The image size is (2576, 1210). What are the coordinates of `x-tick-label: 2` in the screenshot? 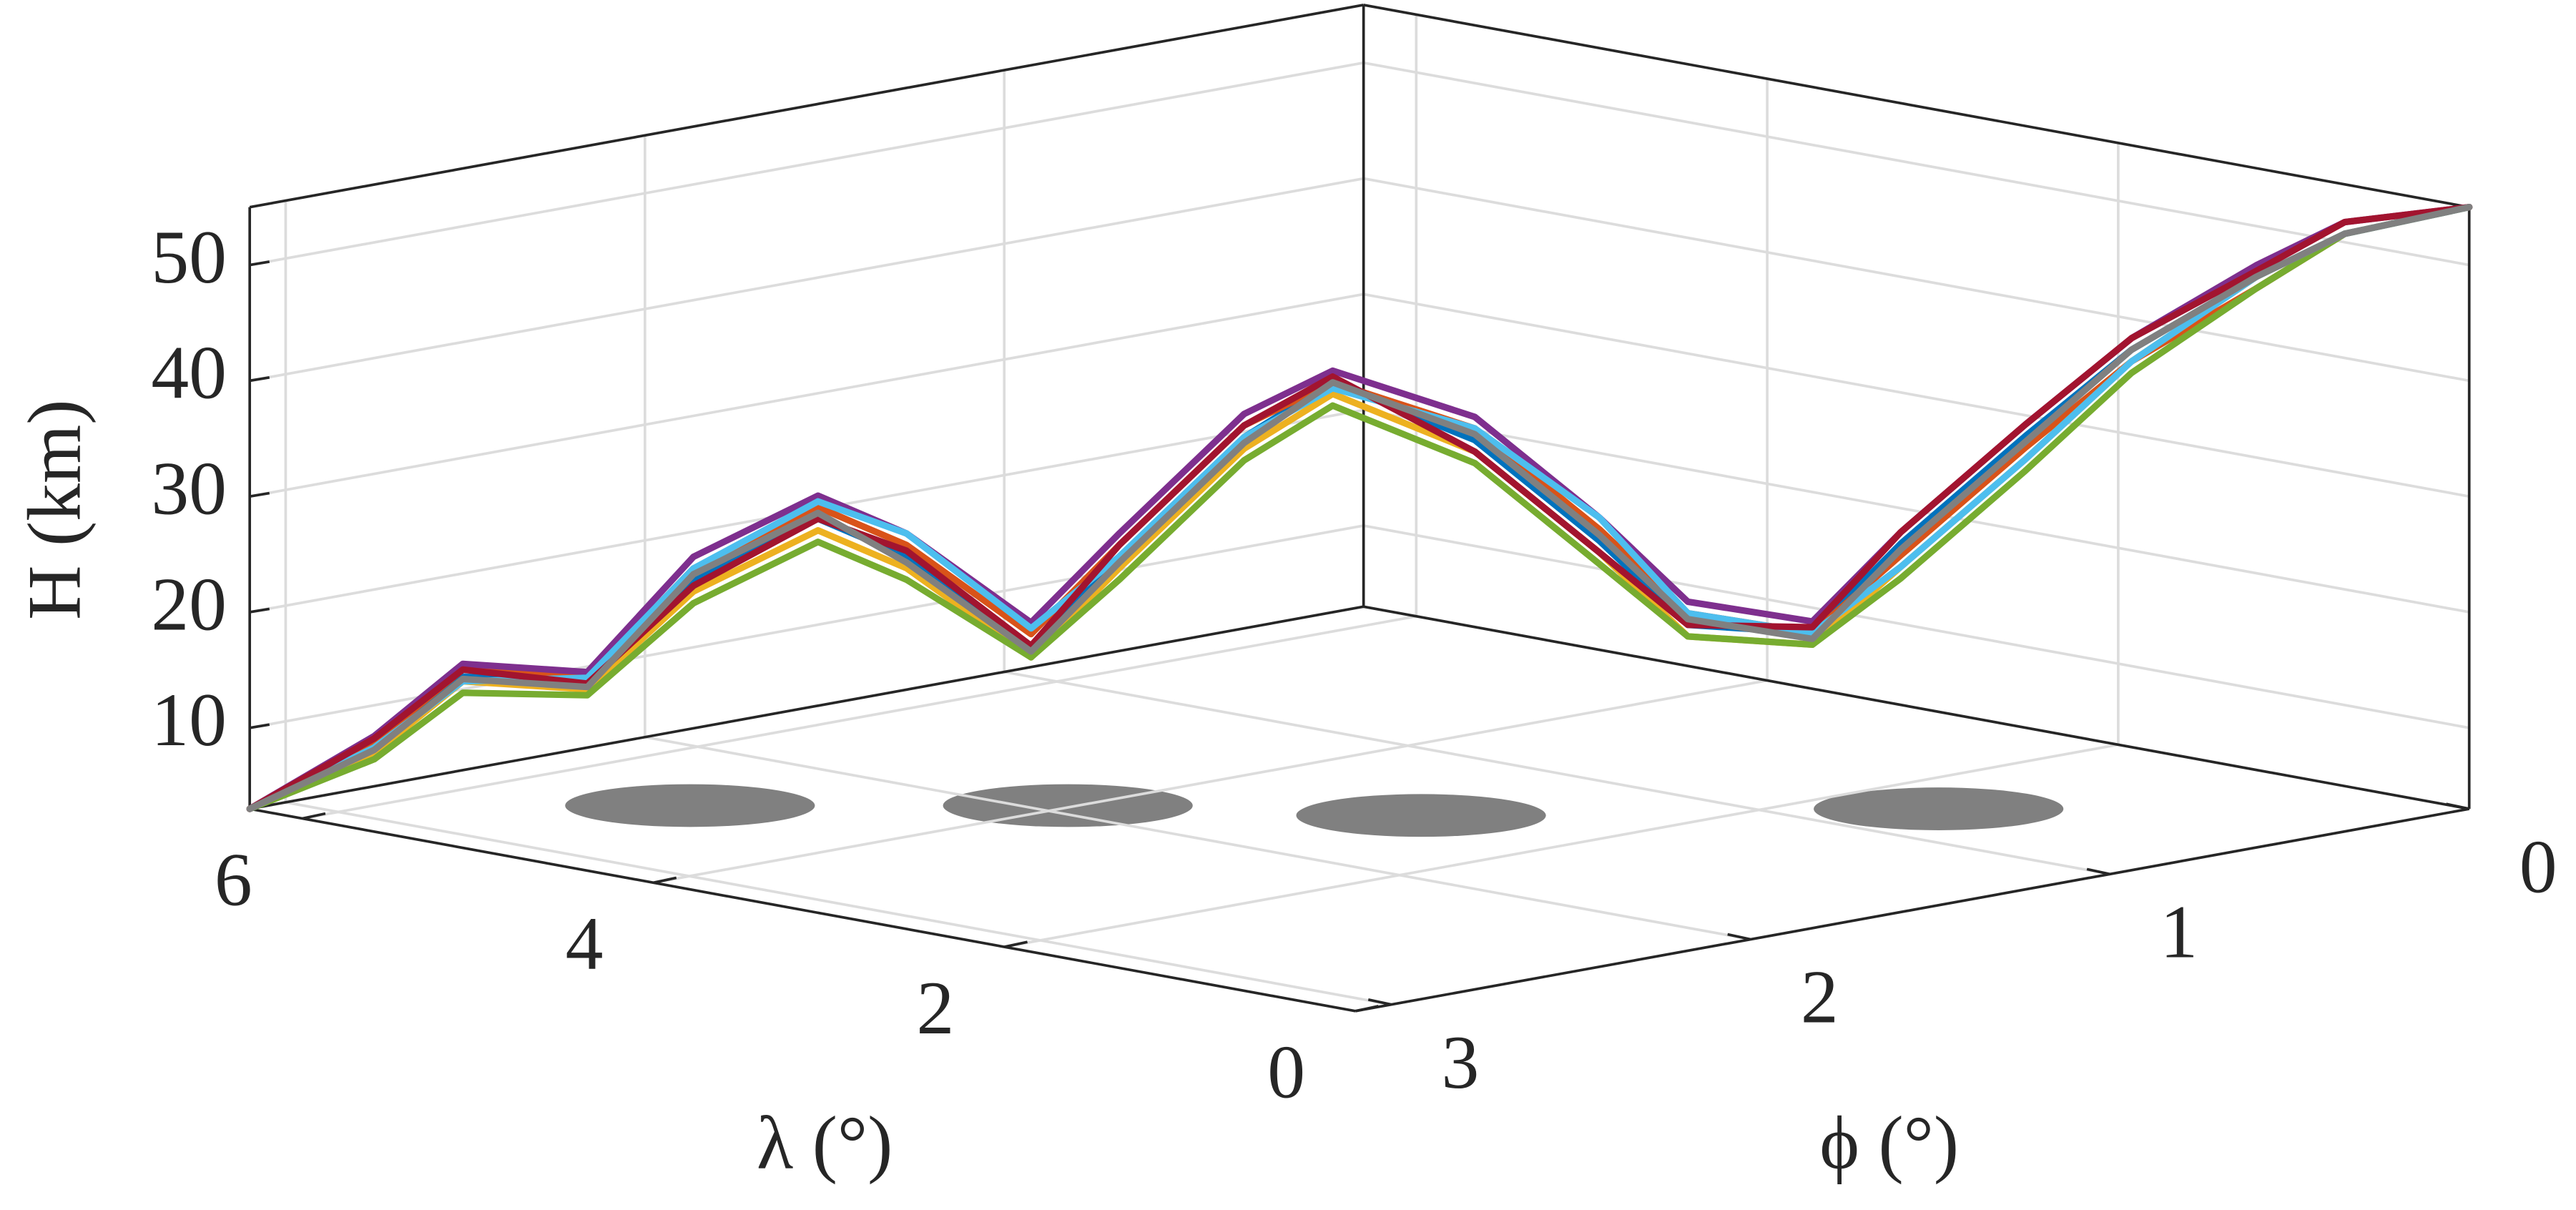 It's located at (935, 1008).